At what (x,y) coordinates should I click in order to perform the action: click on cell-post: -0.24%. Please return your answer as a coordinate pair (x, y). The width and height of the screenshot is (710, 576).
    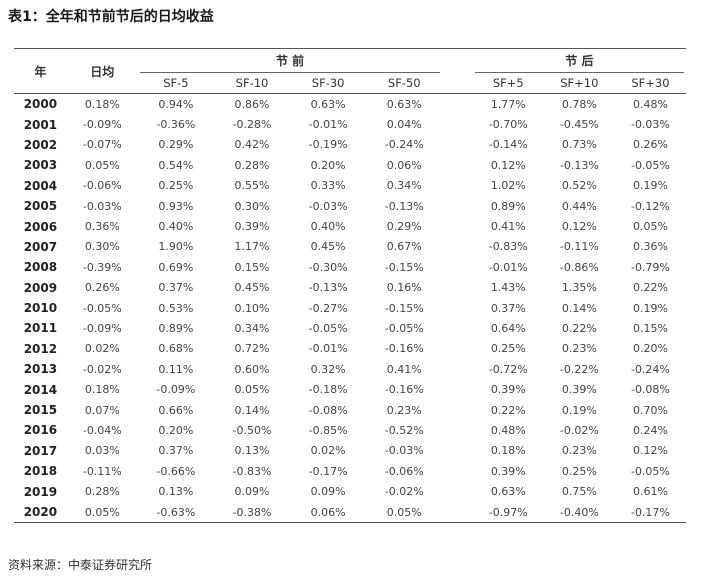
    Looking at the image, I should click on (650, 369).